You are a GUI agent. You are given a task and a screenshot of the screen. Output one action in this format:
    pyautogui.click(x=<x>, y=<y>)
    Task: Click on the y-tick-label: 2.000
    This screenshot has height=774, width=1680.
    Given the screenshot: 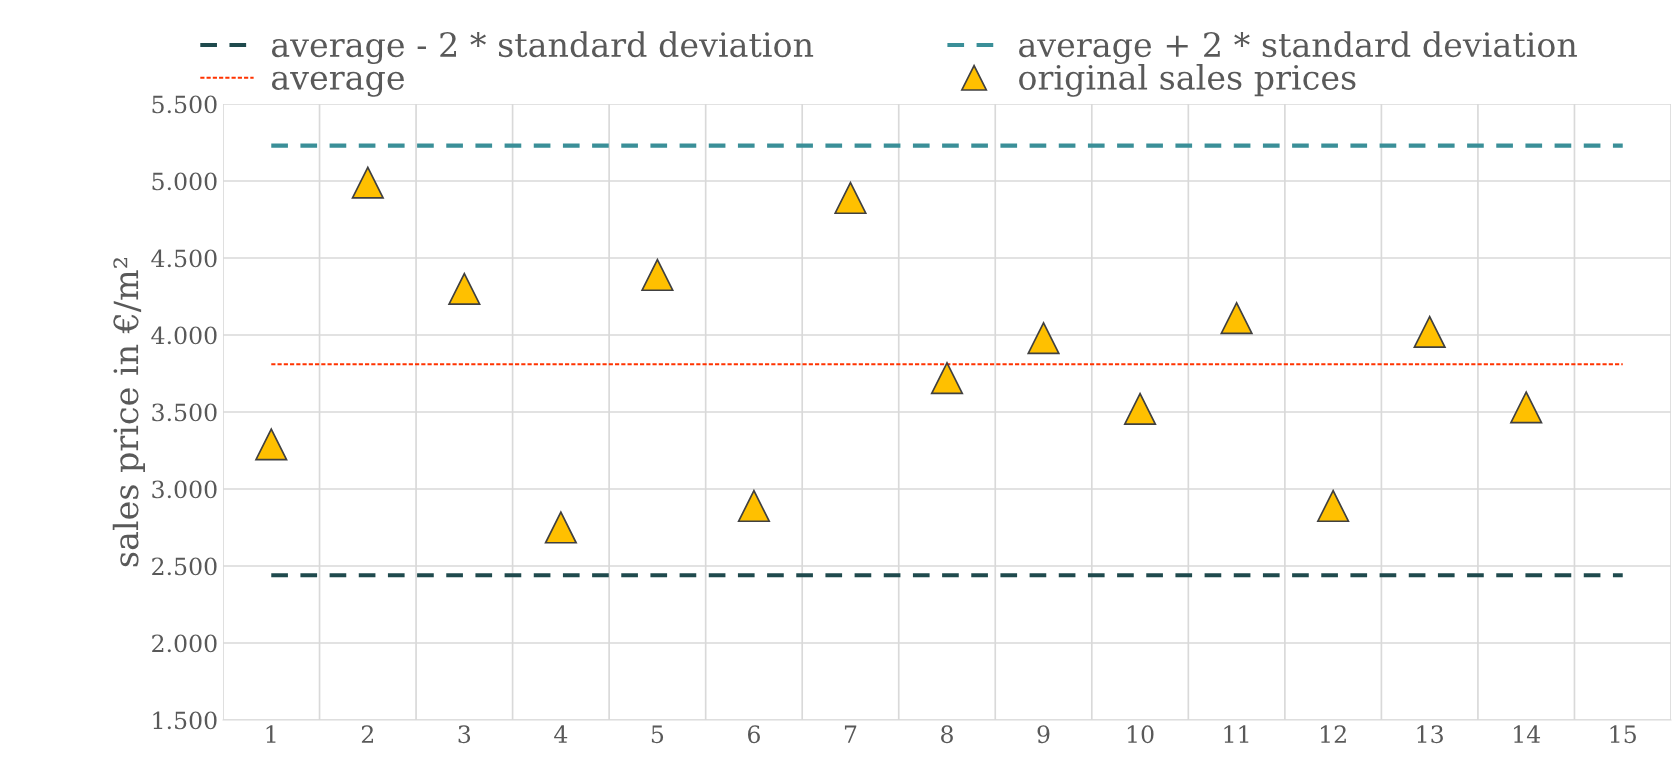 What is the action you would take?
    pyautogui.click(x=184, y=643)
    